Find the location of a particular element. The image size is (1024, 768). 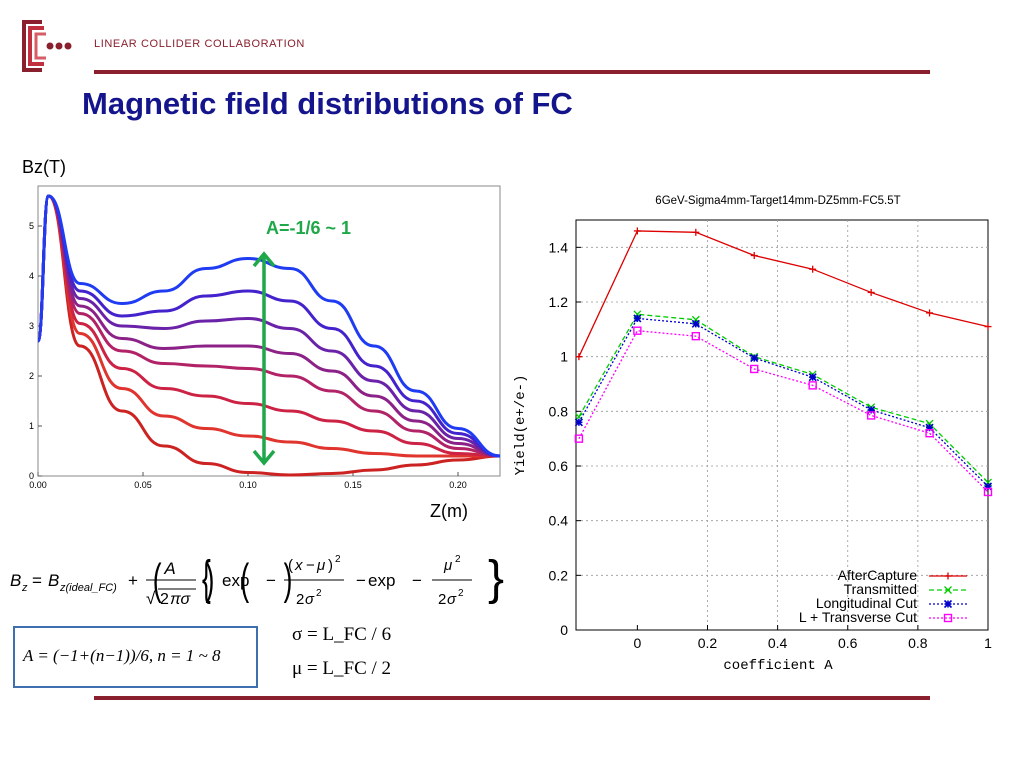

org-name: LINEAR COLLIDER COLLABORATION is located at coordinates (199, 44).